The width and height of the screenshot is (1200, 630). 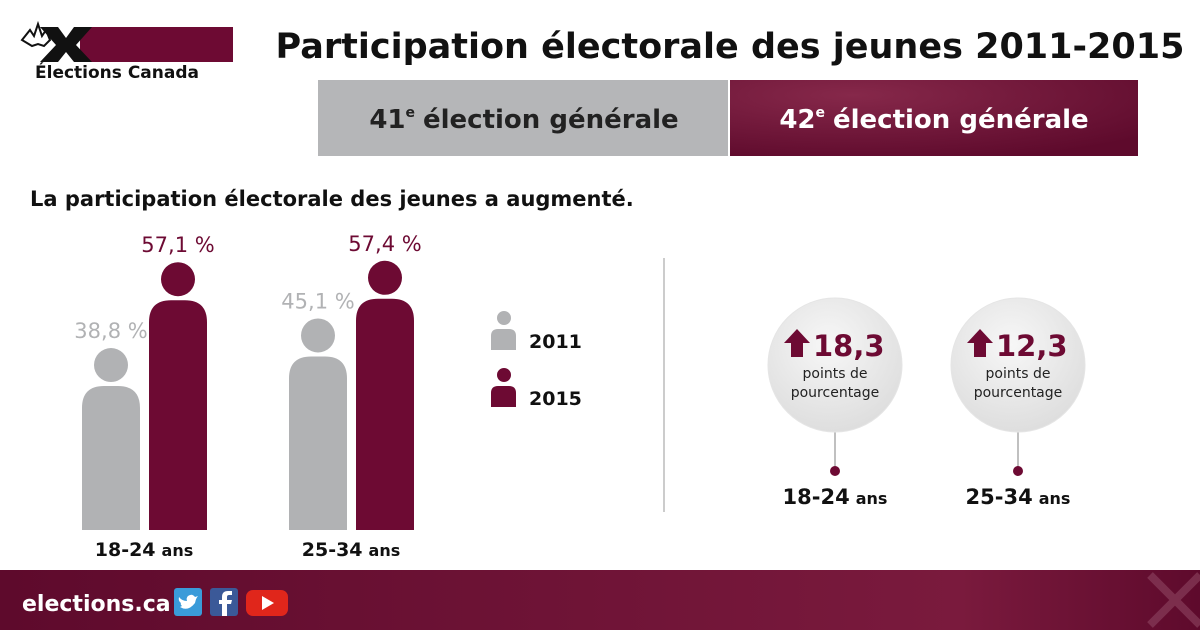 I want to click on change-category: 18-24 ans, so click(x=835, y=497).